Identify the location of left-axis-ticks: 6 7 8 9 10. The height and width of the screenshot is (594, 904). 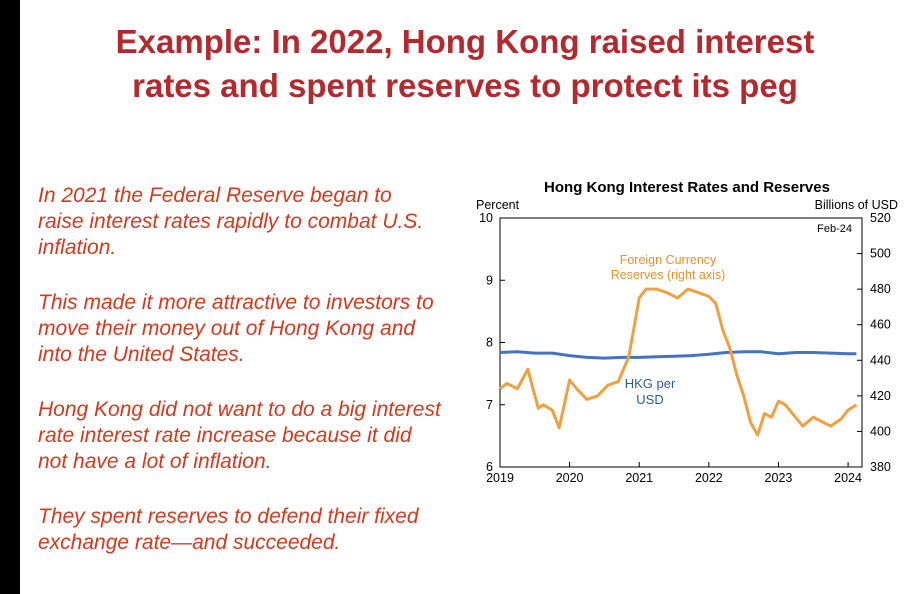
(492, 342).